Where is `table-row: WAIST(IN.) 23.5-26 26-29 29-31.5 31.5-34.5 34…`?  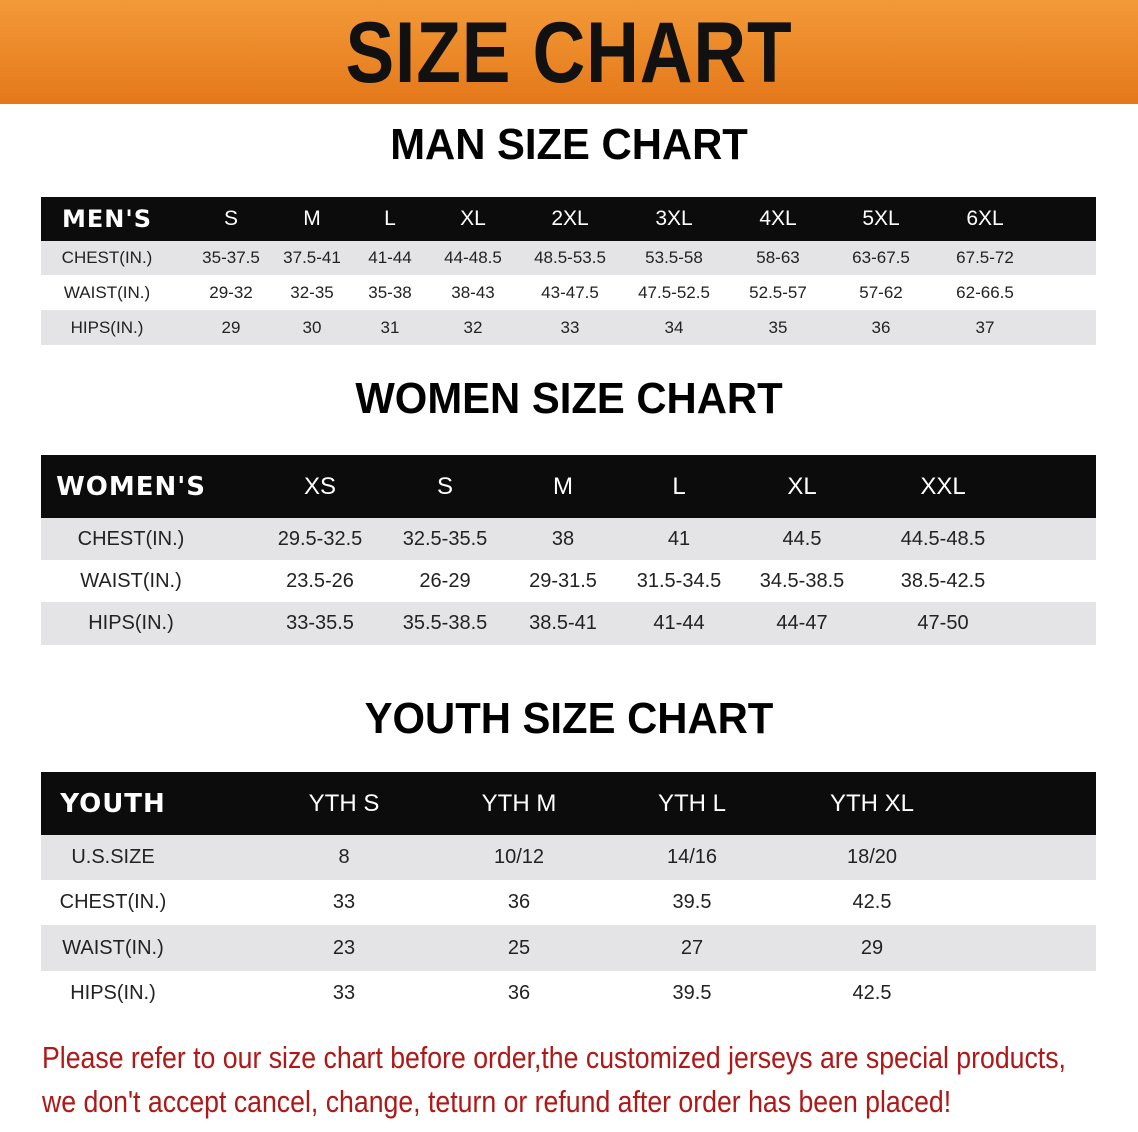
table-row: WAIST(IN.) 23.5-26 26-29 29-31.5 31.5-34.5 34… is located at coordinates (568, 581).